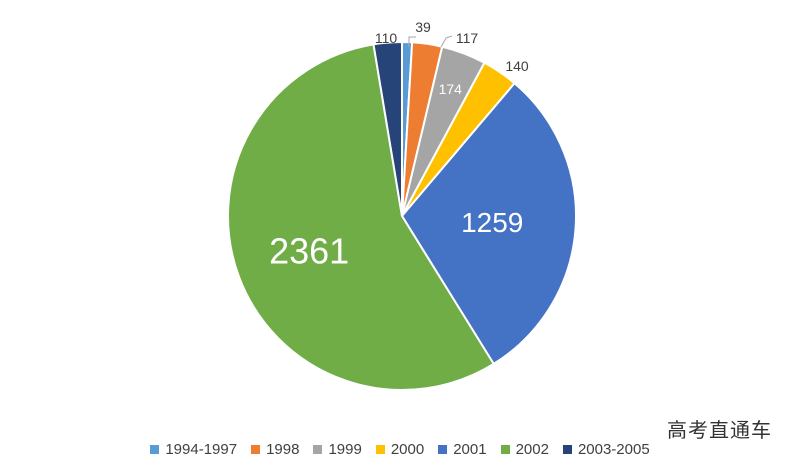 This screenshot has width=800, height=467. What do you see at coordinates (345, 449) in the screenshot?
I see `legend-label: 1999` at bounding box center [345, 449].